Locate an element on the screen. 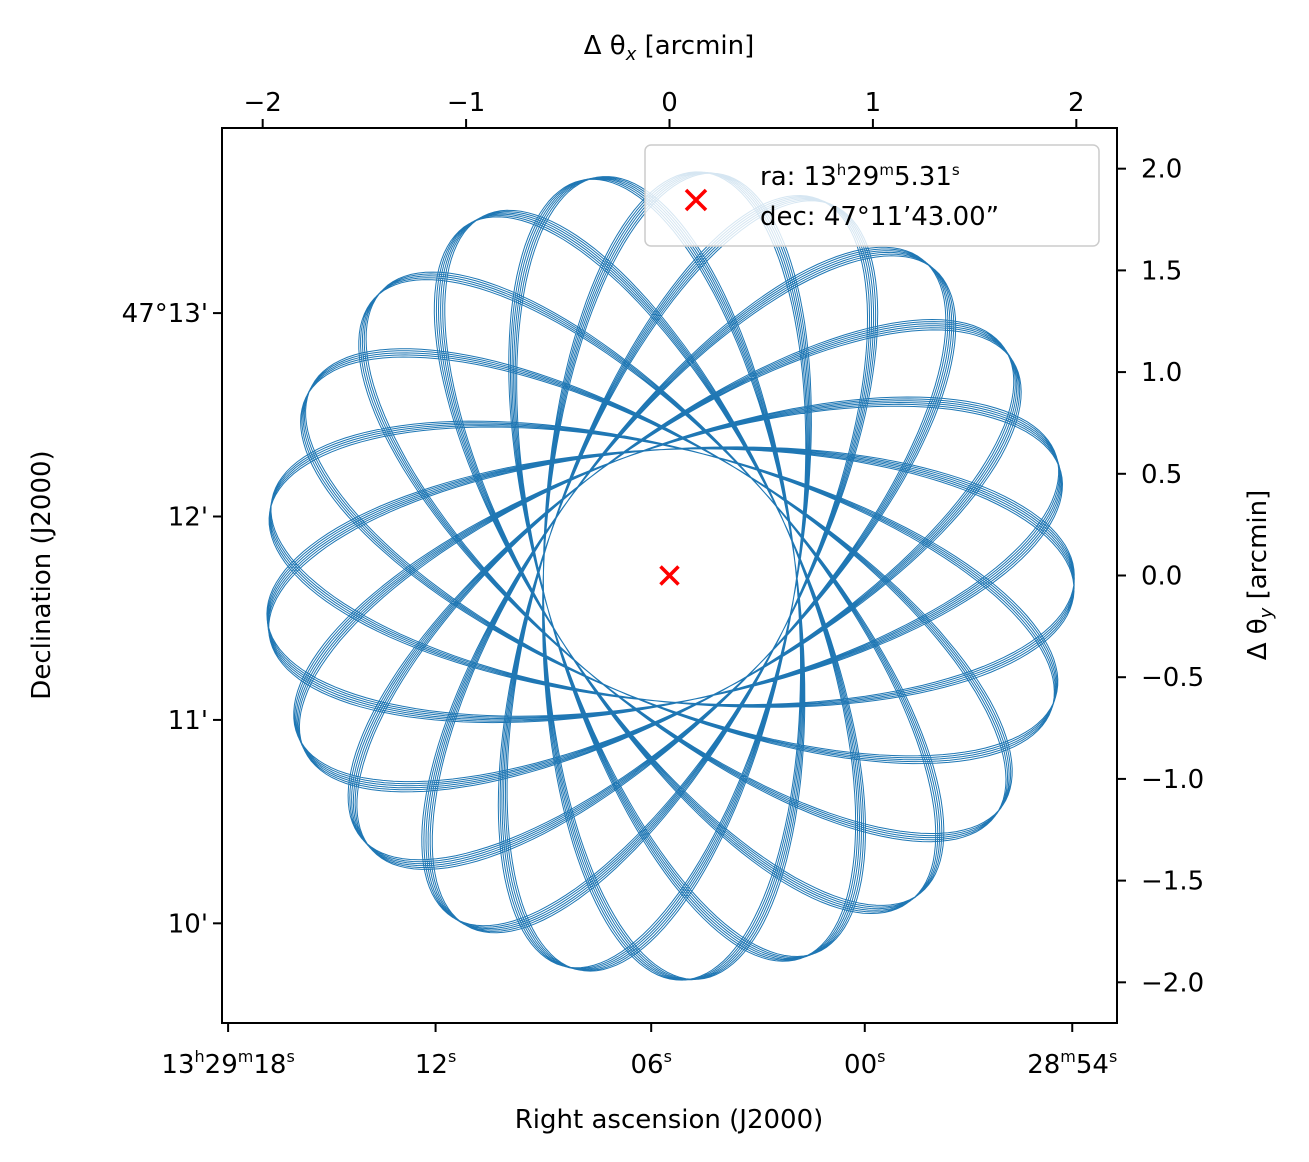 Image resolution: width=1309 pixels, height=1162 pixels. right-tick-label: 2.0 is located at coordinates (1161, 170).